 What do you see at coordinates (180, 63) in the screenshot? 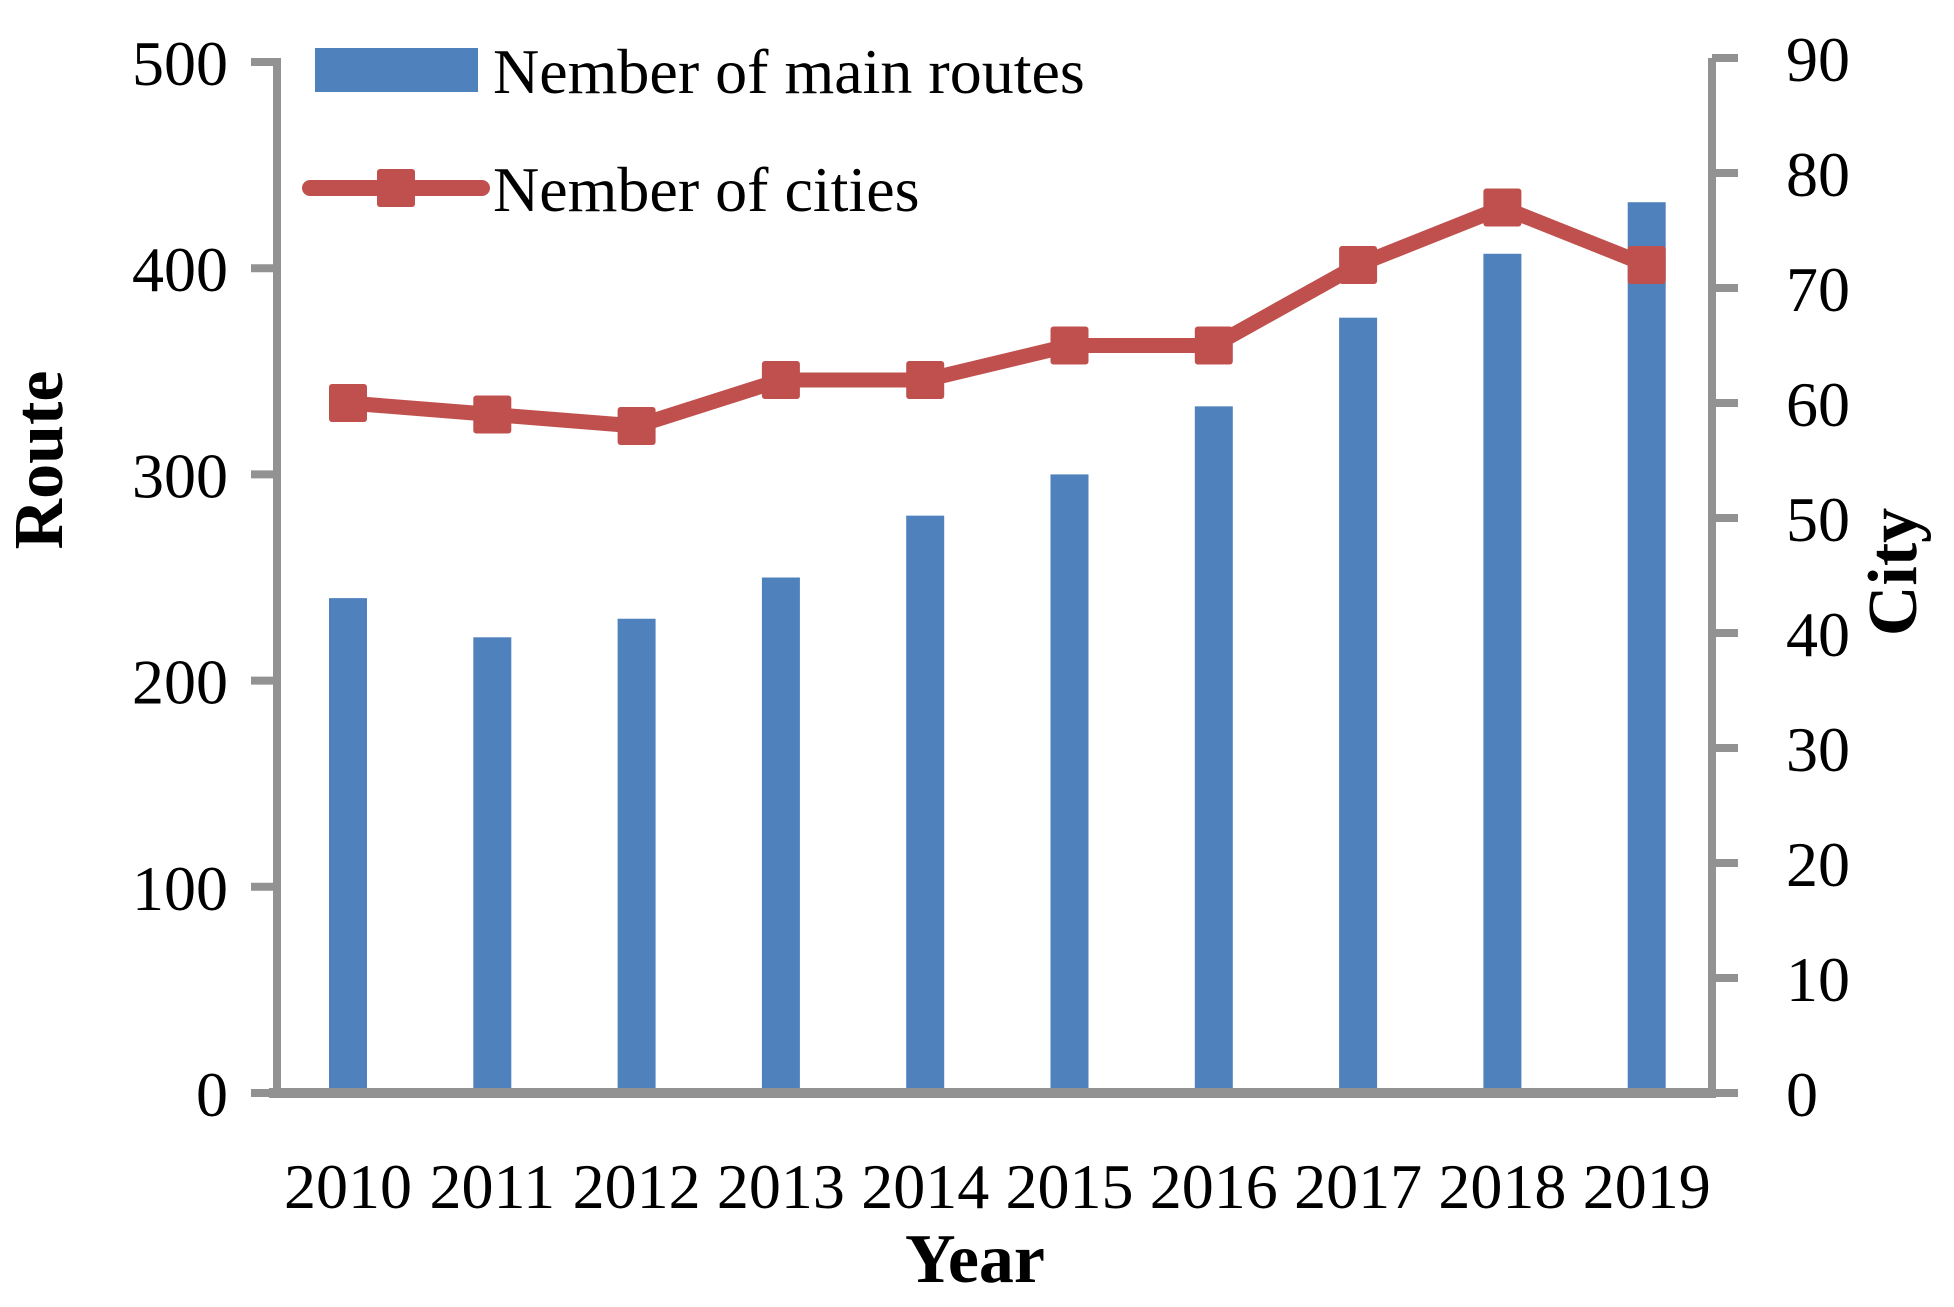
I see `left-tick-label-500: 500` at bounding box center [180, 63].